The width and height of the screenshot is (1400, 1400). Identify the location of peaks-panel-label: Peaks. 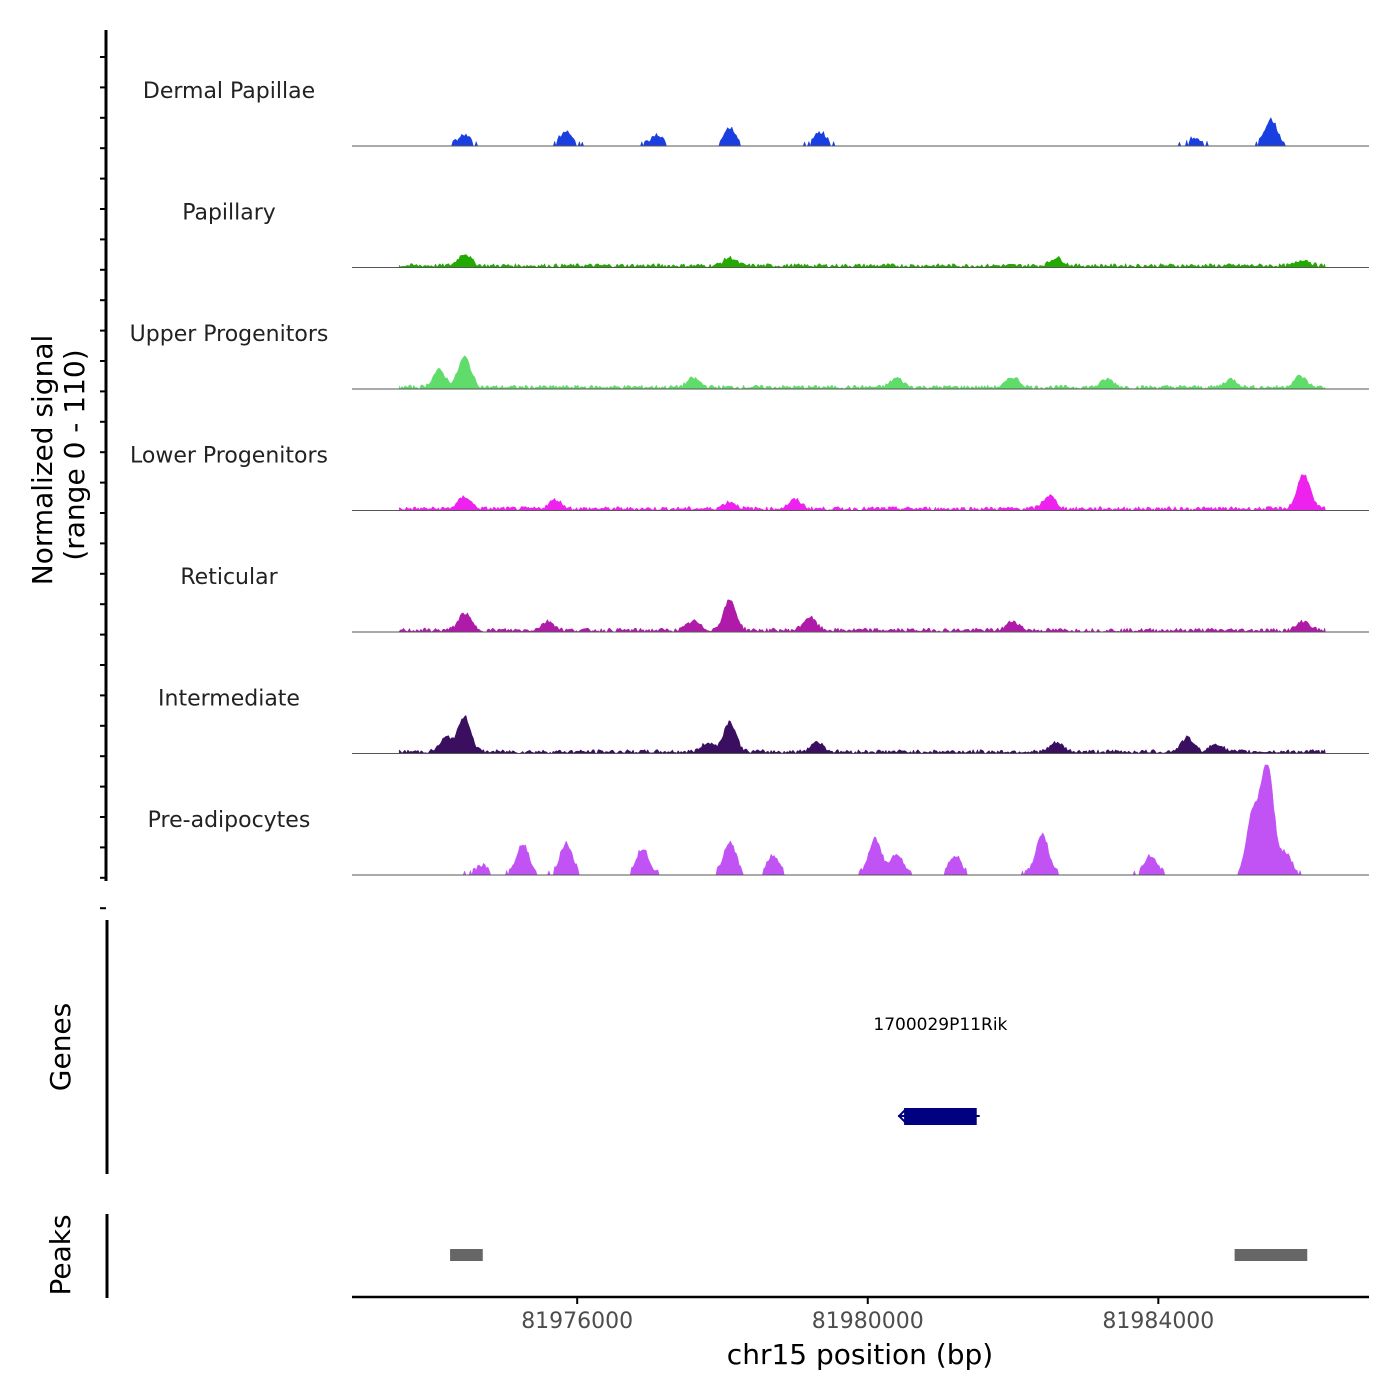
(60, 1254).